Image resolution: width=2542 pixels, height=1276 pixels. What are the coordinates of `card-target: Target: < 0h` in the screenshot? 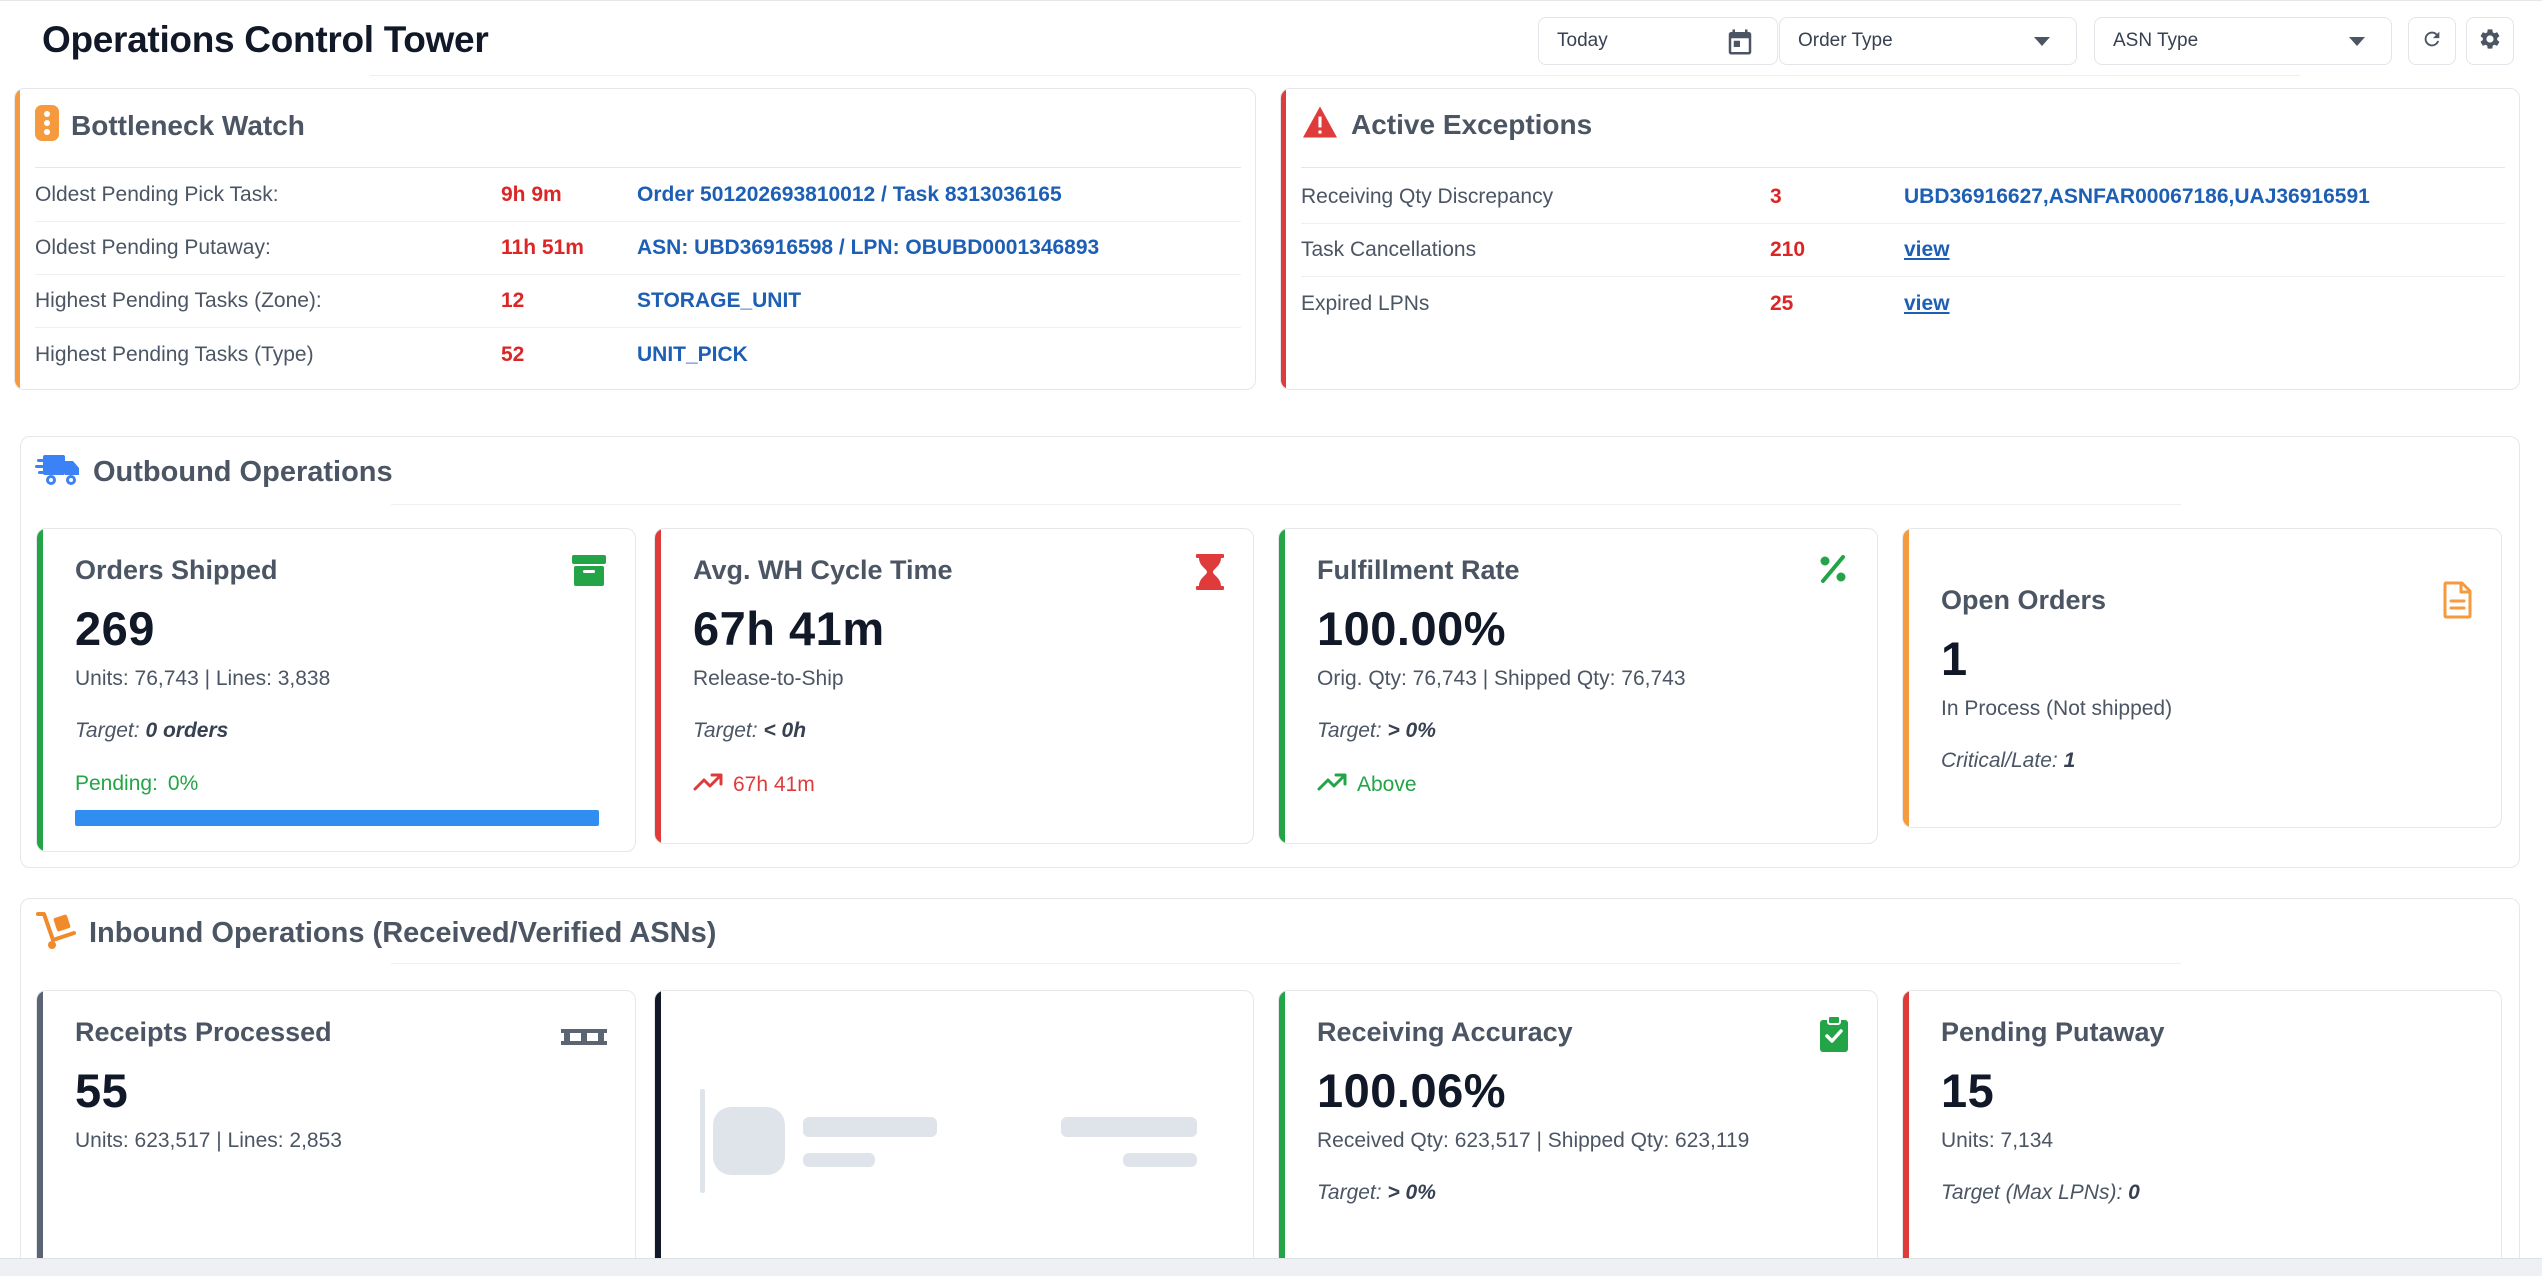 It's located at (749, 731).